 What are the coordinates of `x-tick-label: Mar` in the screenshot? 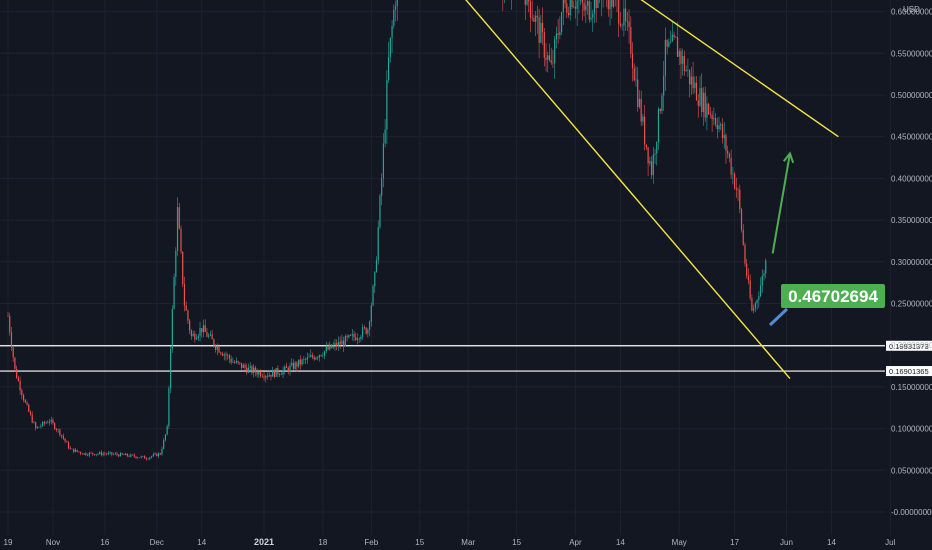 It's located at (468, 542).